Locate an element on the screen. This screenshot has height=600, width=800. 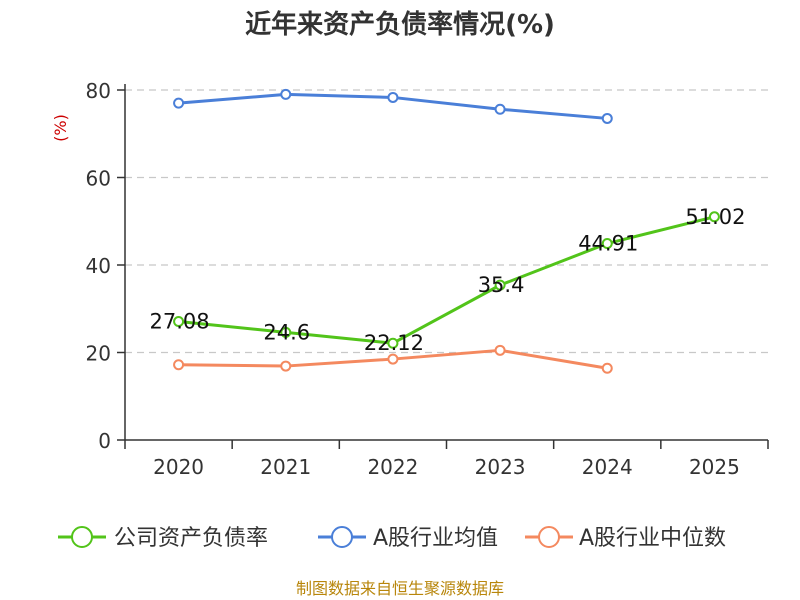
data-point-1-2022 is located at coordinates (393, 97).